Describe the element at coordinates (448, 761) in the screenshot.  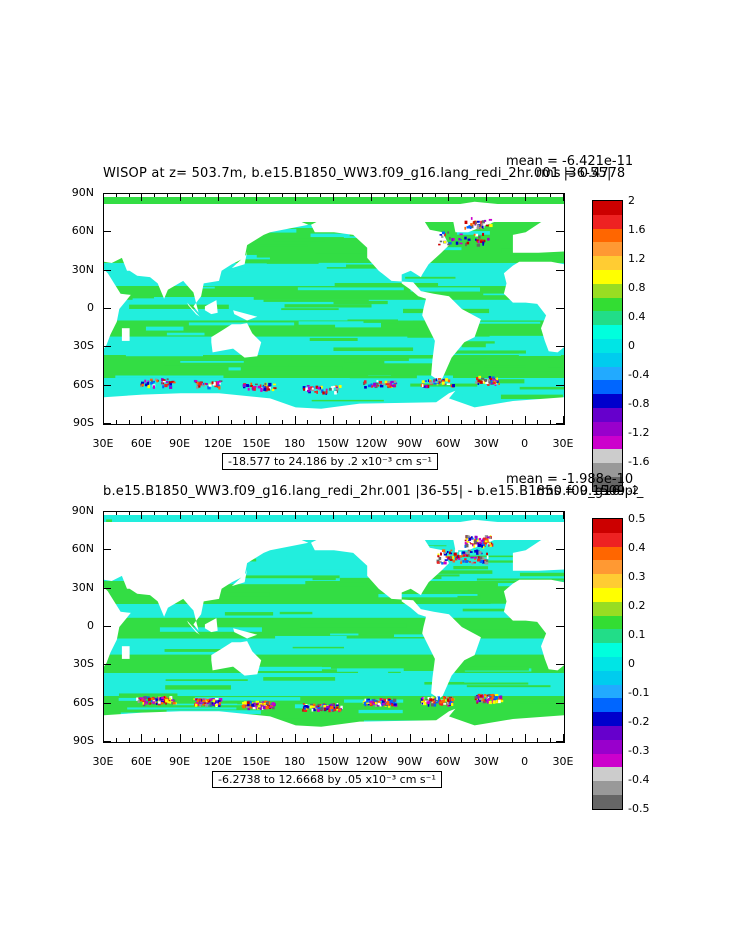
I see `x-tick-label: 60W` at that location.